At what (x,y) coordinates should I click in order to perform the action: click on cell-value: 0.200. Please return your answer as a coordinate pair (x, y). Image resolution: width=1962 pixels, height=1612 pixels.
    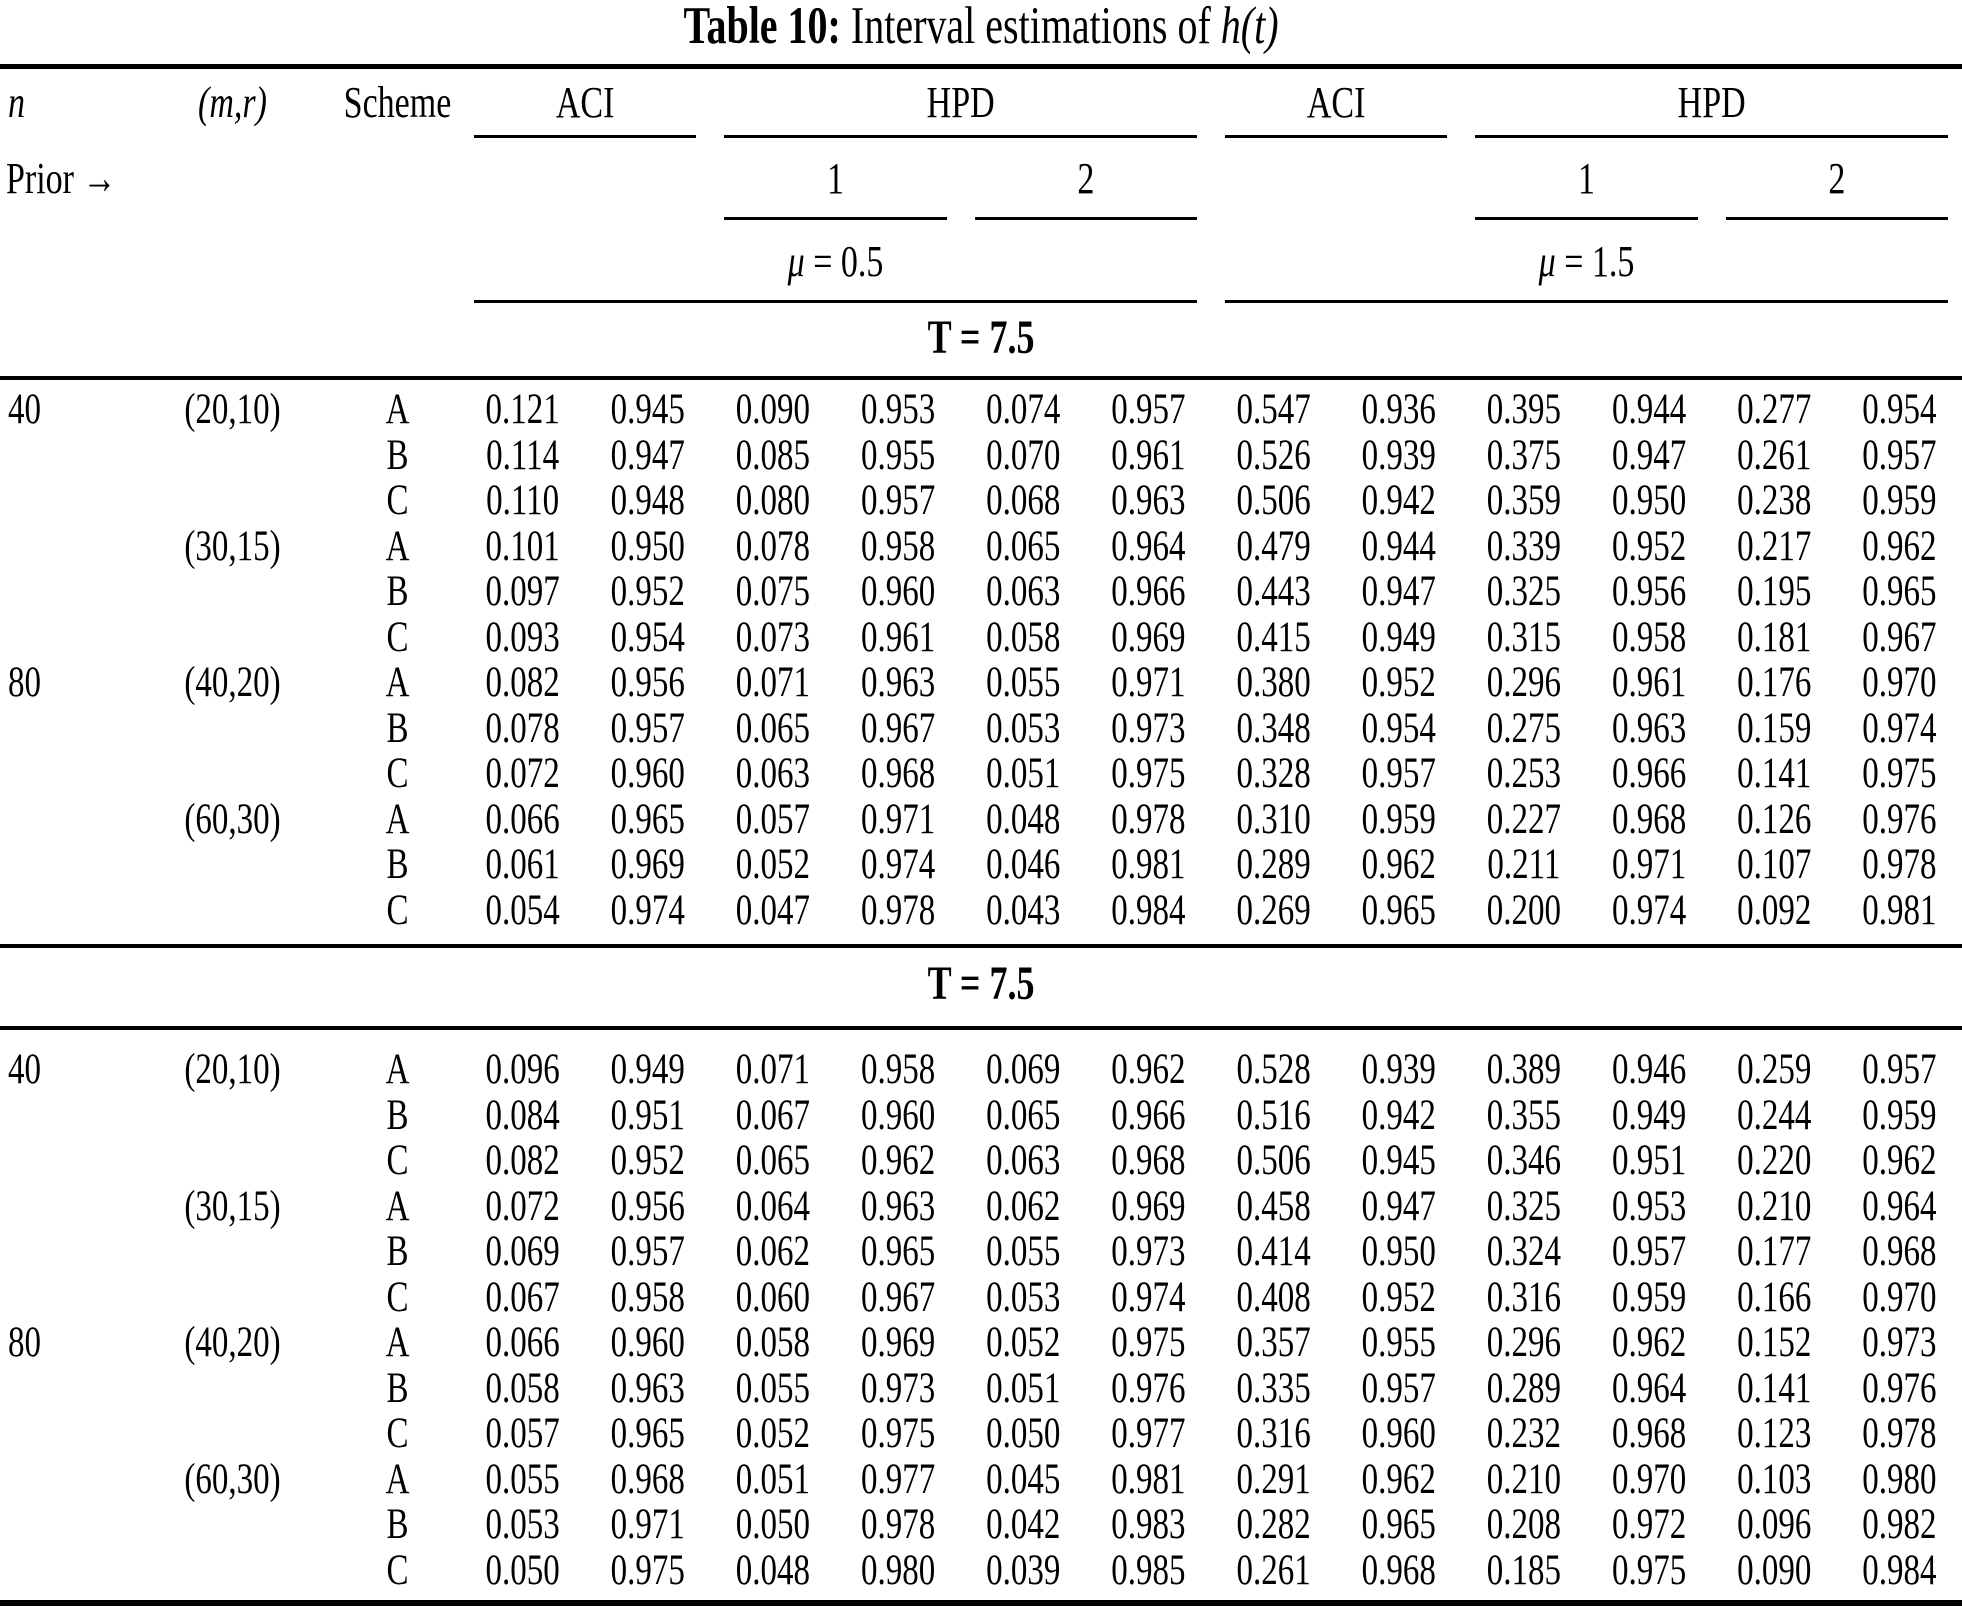
    Looking at the image, I should click on (1524, 910).